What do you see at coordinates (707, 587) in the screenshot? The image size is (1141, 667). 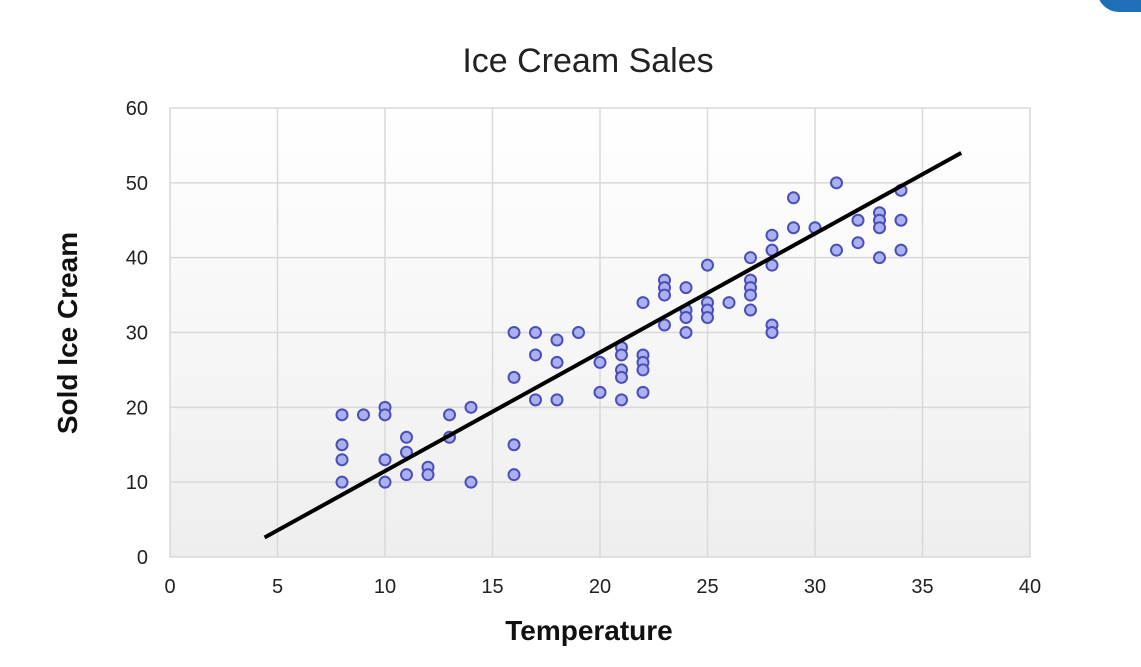 I see `x-tick-label: 25` at bounding box center [707, 587].